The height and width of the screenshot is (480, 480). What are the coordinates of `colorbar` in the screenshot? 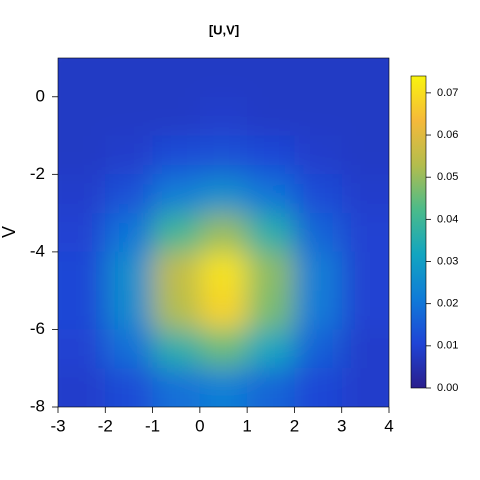 It's located at (418, 232).